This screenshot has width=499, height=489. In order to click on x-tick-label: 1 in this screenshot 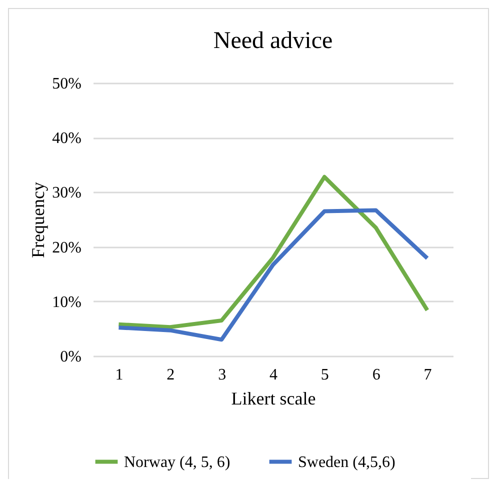, I will do `click(119, 375)`.